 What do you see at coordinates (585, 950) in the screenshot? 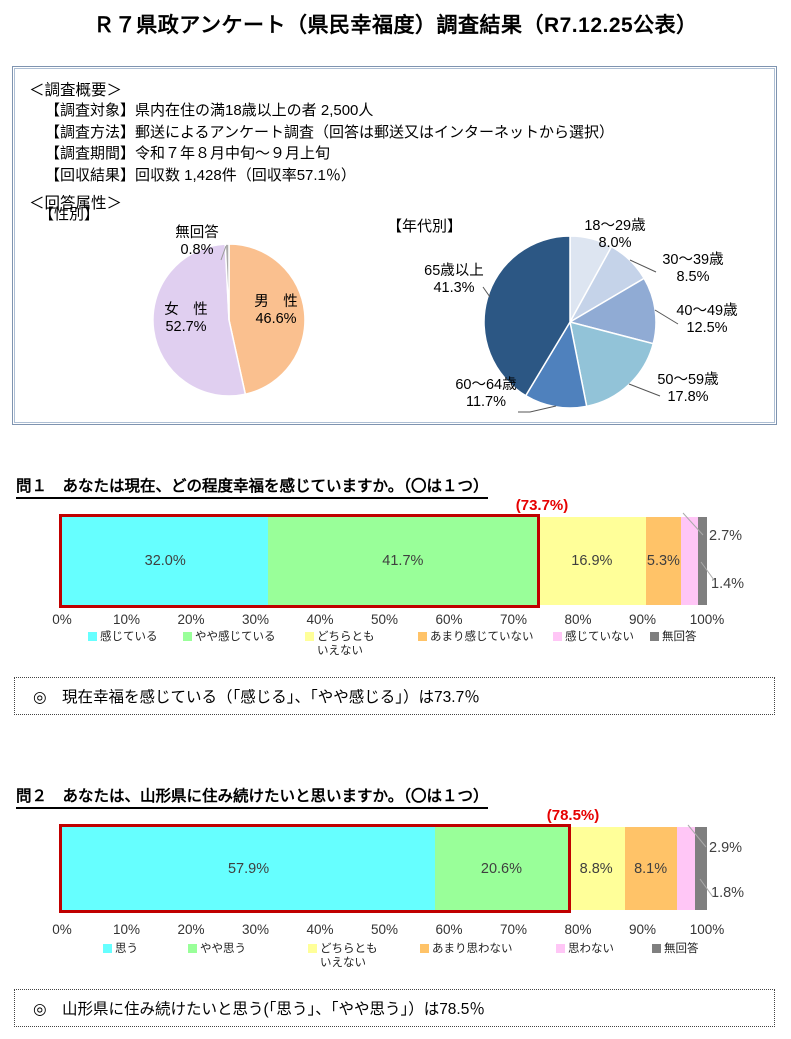
I see `q2-bar-legend-item-4: 思わない` at bounding box center [585, 950].